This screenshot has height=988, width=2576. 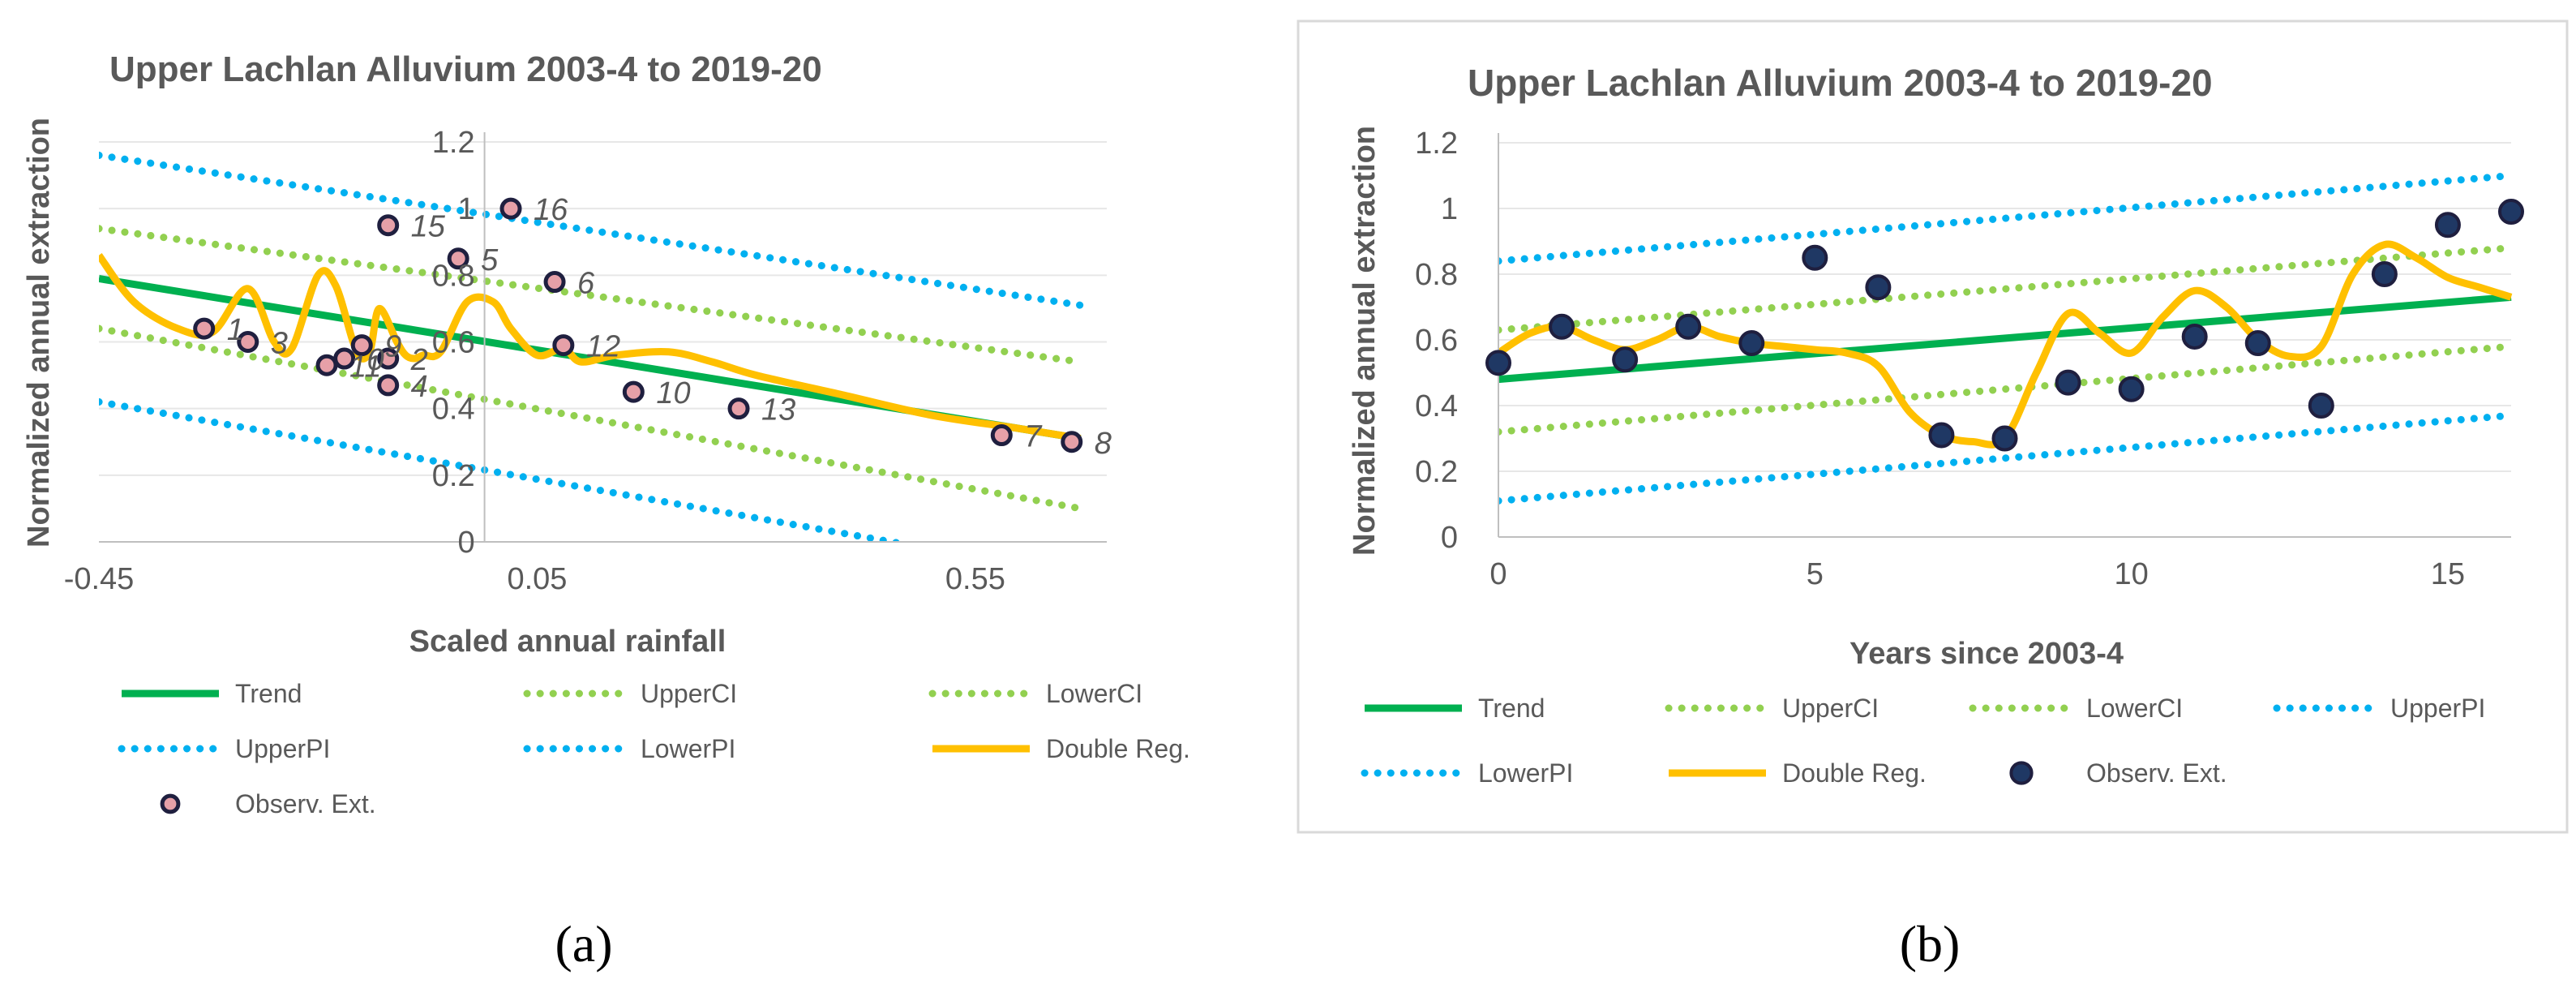 I want to click on a-point-label-12: 13, so click(x=778, y=410).